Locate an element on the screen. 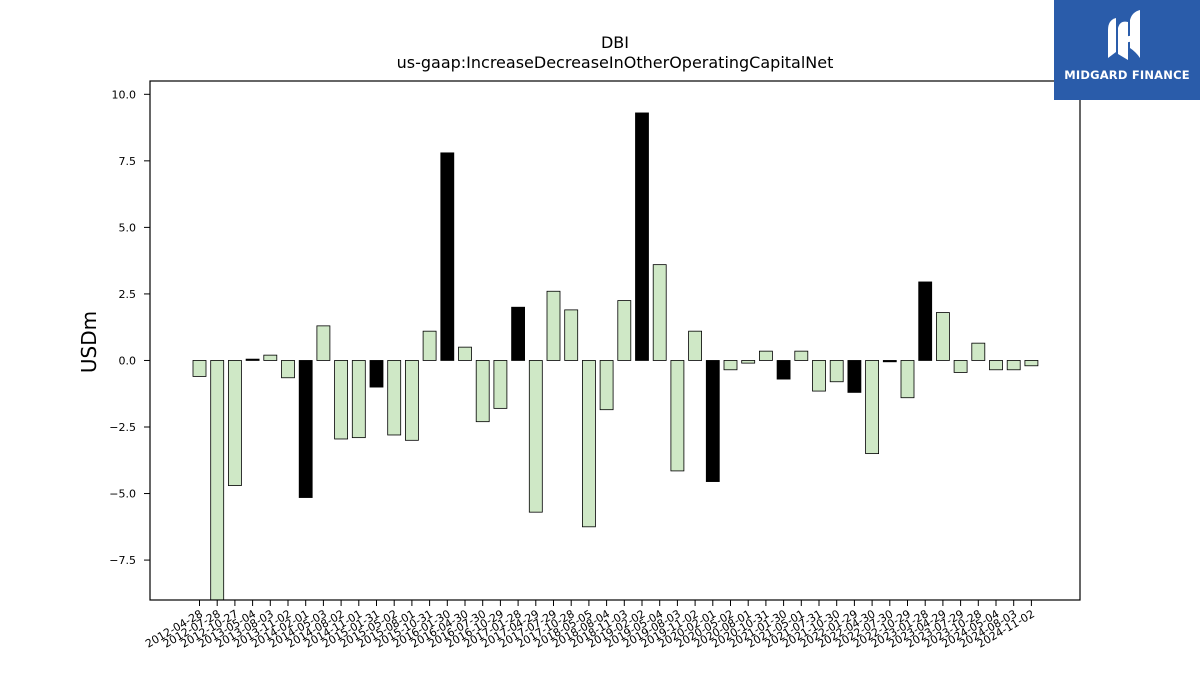 The width and height of the screenshot is (1200, 675). logo-text: MIDGARD FINANCE is located at coordinates (1127, 75).